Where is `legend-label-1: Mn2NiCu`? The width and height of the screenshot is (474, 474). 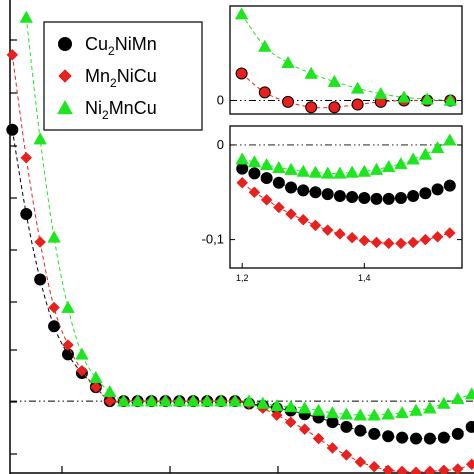
legend-label-1: Mn2NiCu is located at coordinates (121, 78).